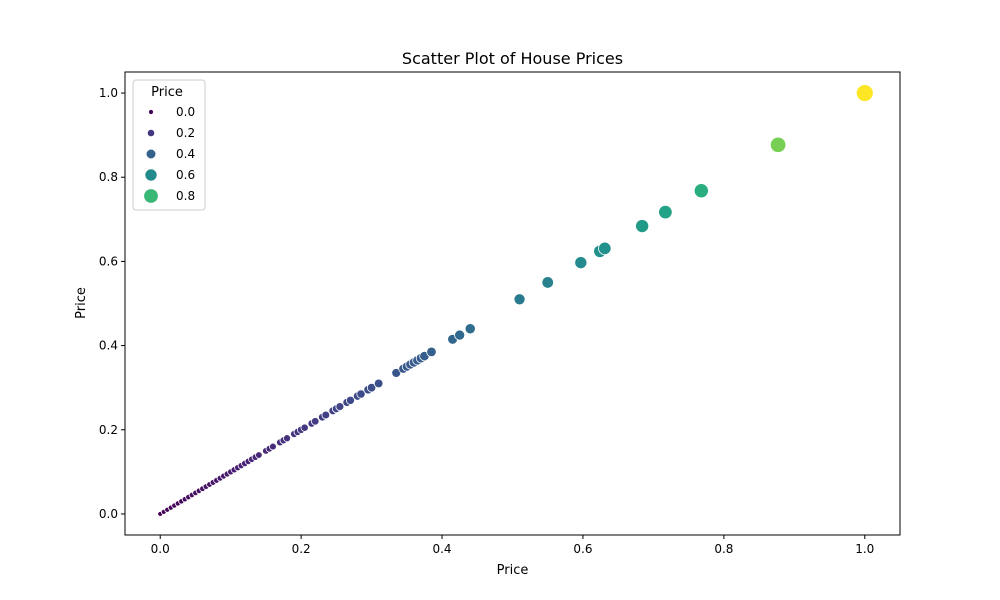 This screenshot has width=1000, height=600. What do you see at coordinates (441, 549) in the screenshot?
I see `x-tick-label: 0.4` at bounding box center [441, 549].